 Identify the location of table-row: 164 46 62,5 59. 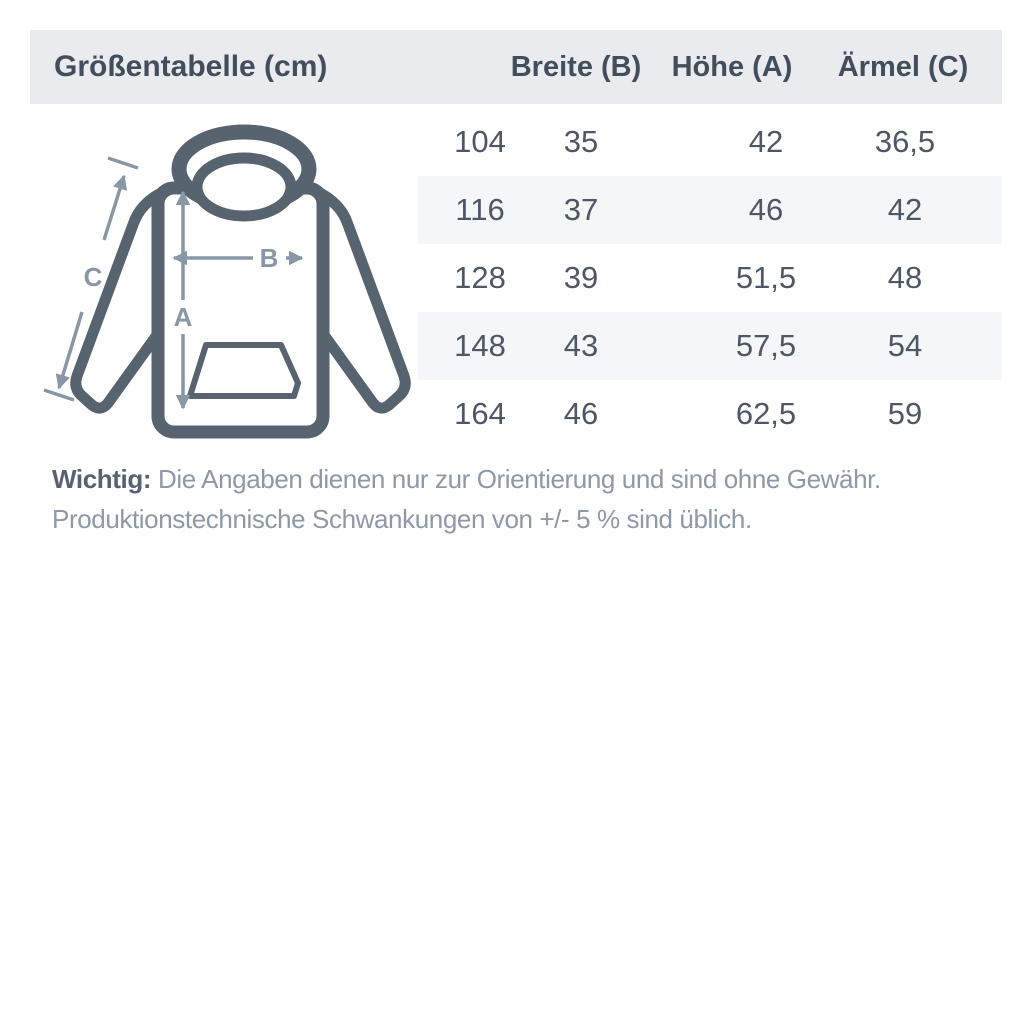
(710, 414).